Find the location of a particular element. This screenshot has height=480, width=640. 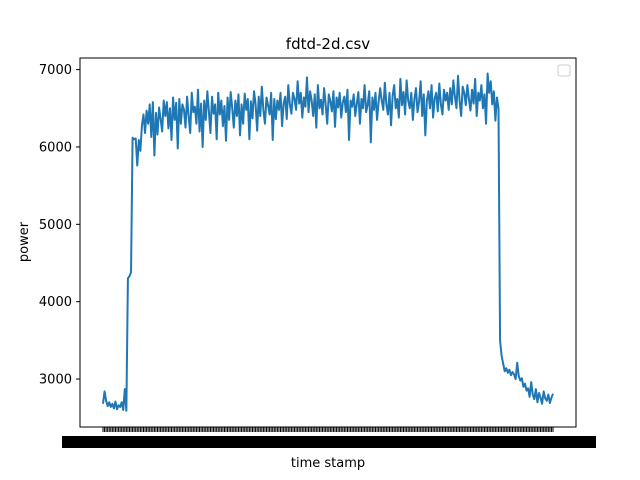

y-axis: 3000 4000 5000 6000 7000 is located at coordinates (59, 225).